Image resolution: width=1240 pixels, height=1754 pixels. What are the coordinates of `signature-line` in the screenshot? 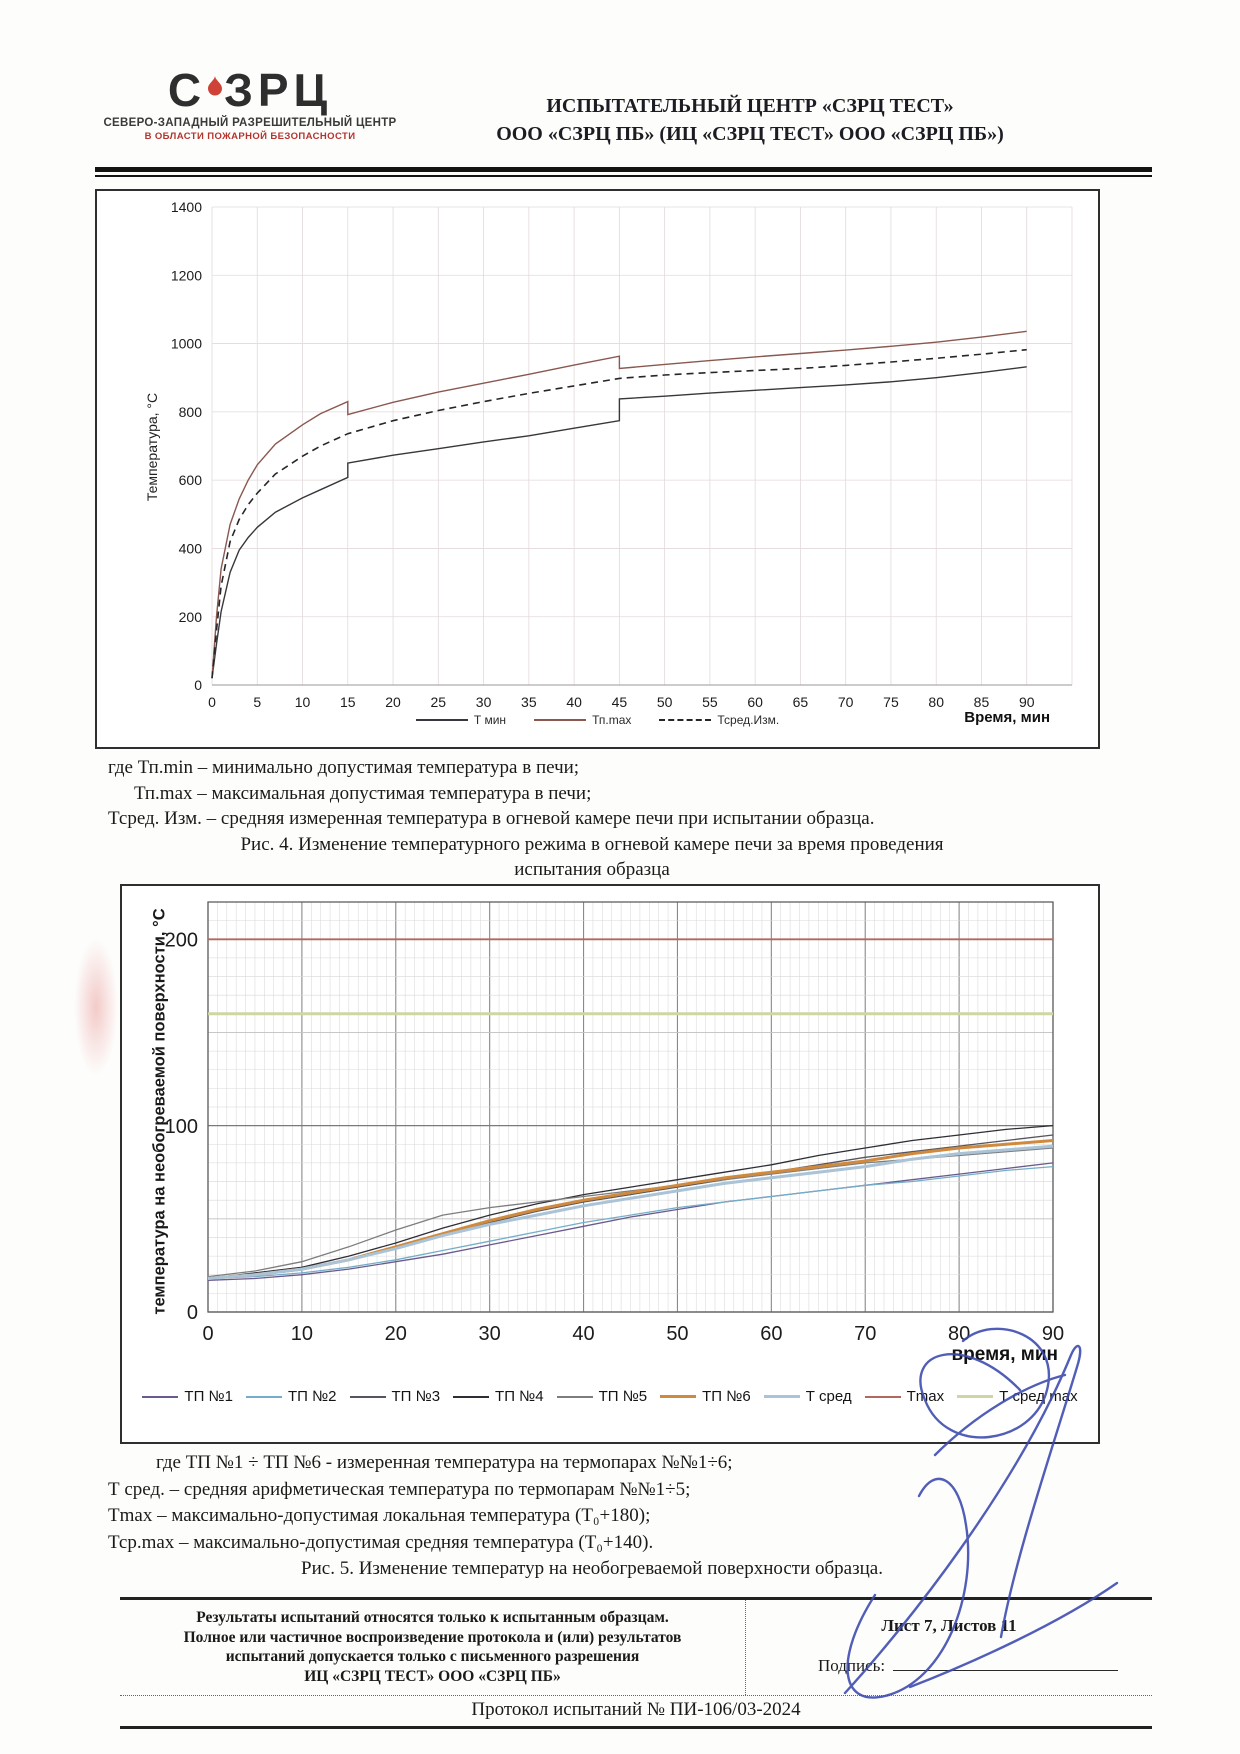 It's located at (1006, 1670).